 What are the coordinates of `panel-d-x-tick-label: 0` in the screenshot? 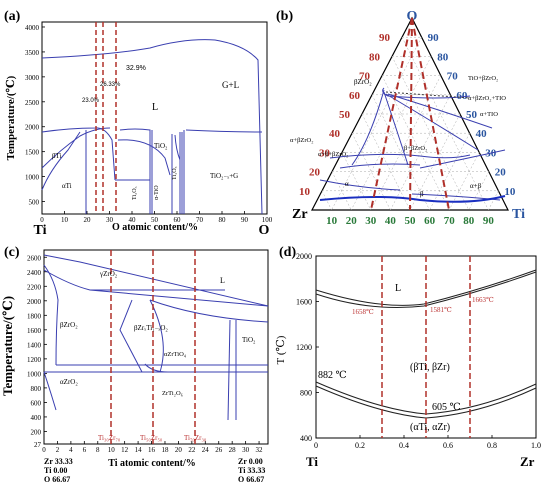 It's located at (316, 445).